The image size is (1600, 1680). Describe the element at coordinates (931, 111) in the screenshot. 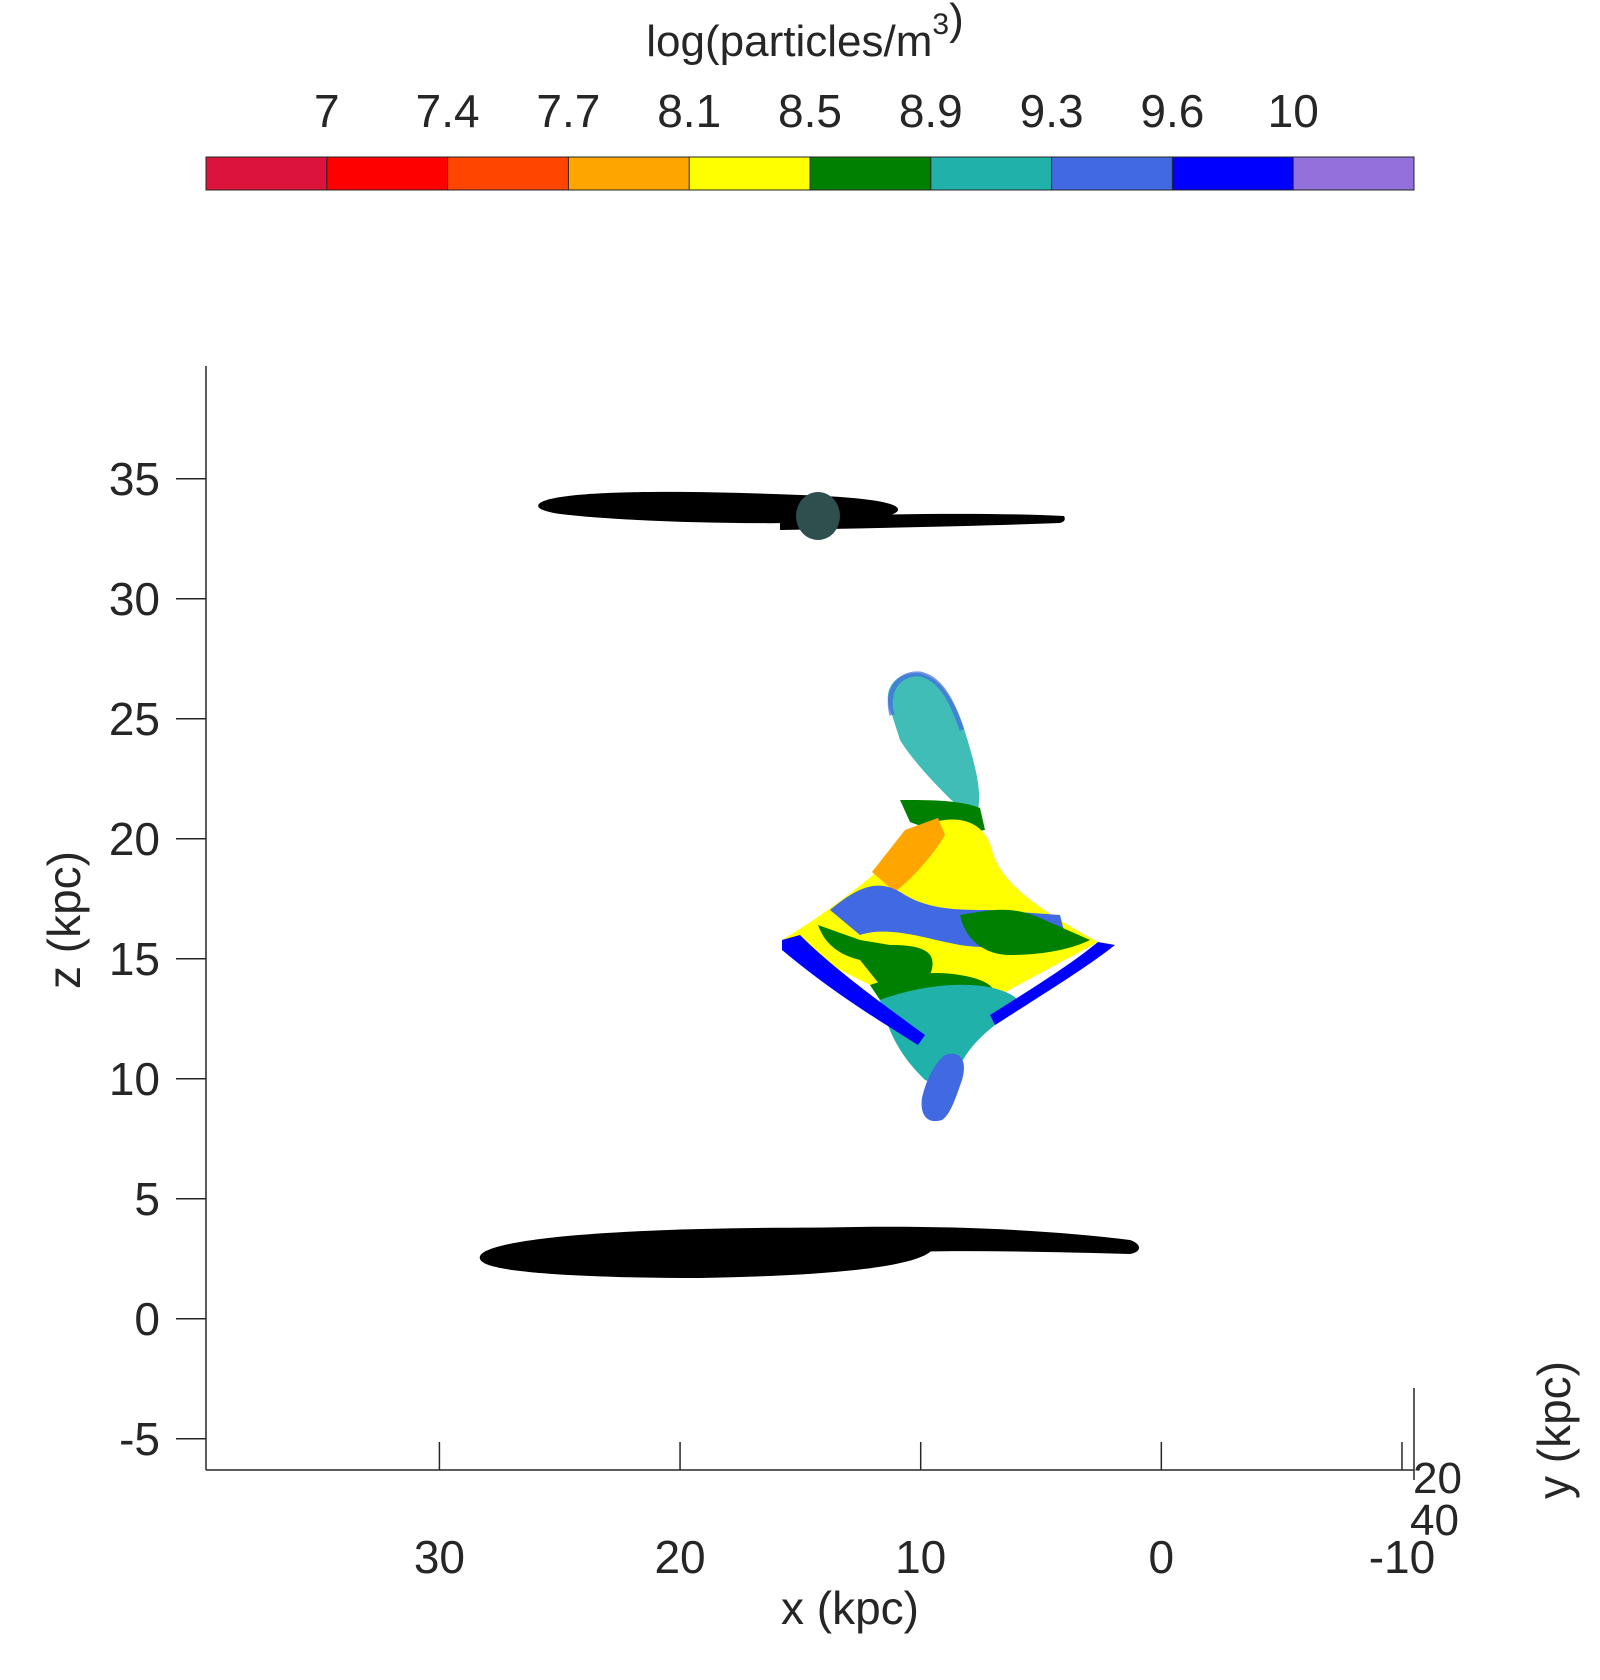

I see `colorbar-tick-label: 8.9` at that location.